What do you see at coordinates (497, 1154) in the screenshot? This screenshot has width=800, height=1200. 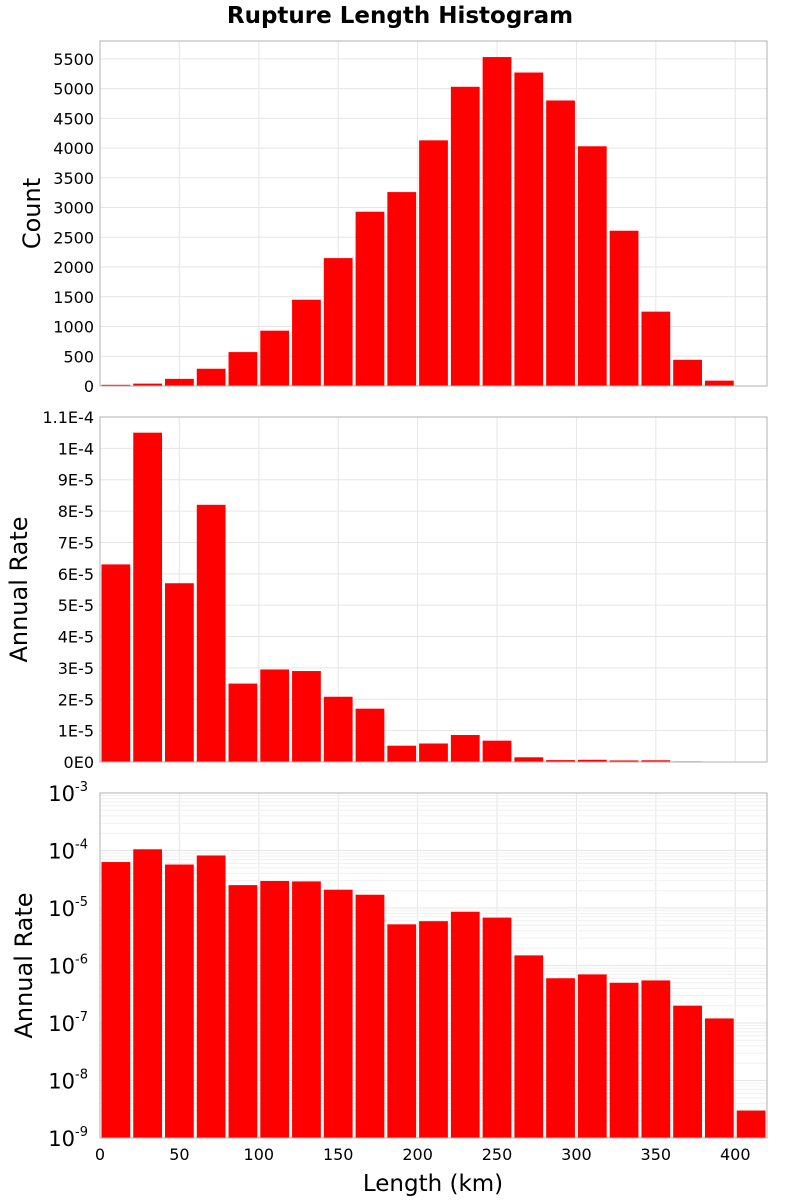 I see `x-tick-label: 250` at bounding box center [497, 1154].